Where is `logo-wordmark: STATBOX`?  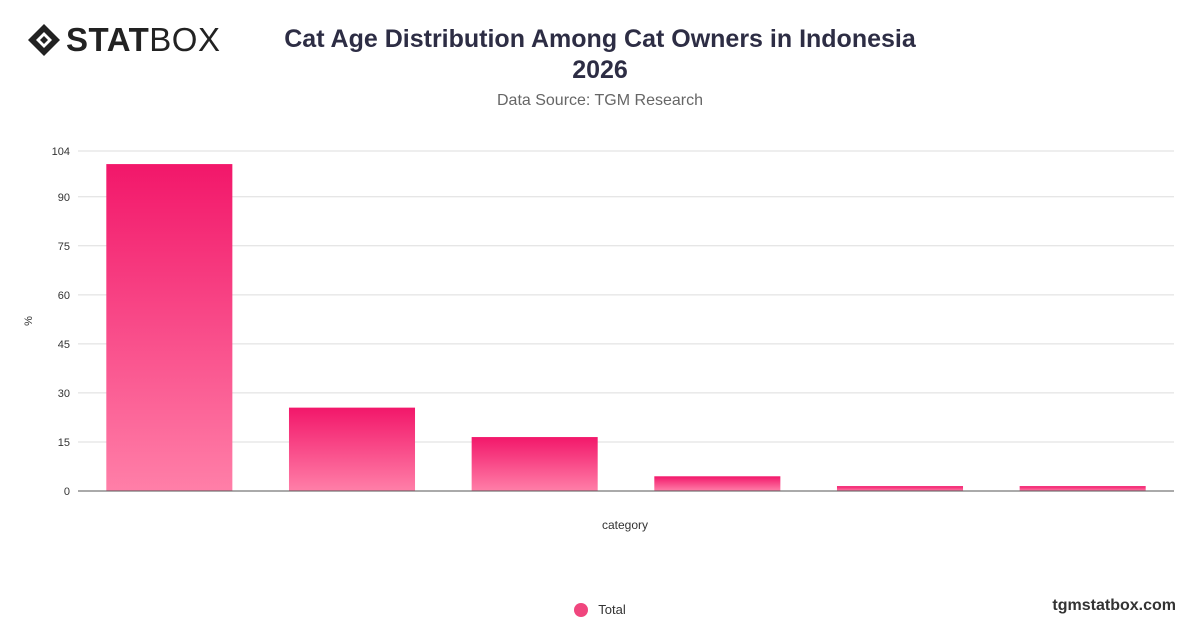 logo-wordmark: STATBOX is located at coordinates (143, 40).